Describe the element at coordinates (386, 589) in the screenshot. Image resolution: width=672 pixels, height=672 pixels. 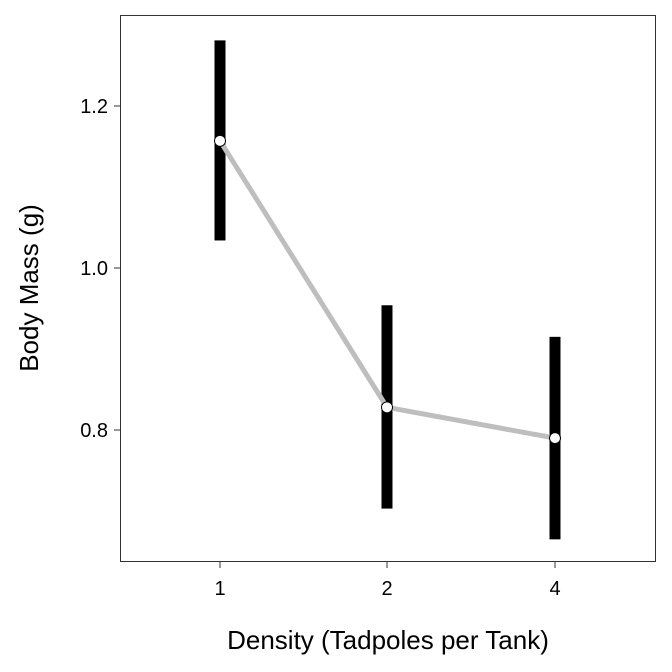
I see `x-tick-label: 2` at that location.